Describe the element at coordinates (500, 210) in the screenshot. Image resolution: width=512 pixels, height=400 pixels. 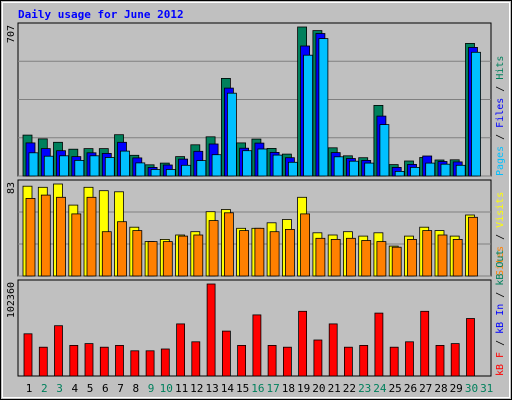
I see `legend-entry: Visits` at that location.